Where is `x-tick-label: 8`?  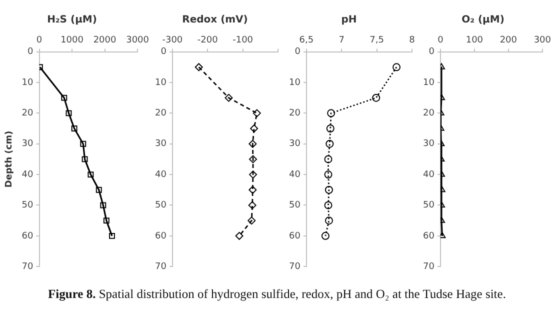 x-tick-label: 8 is located at coordinates (412, 41).